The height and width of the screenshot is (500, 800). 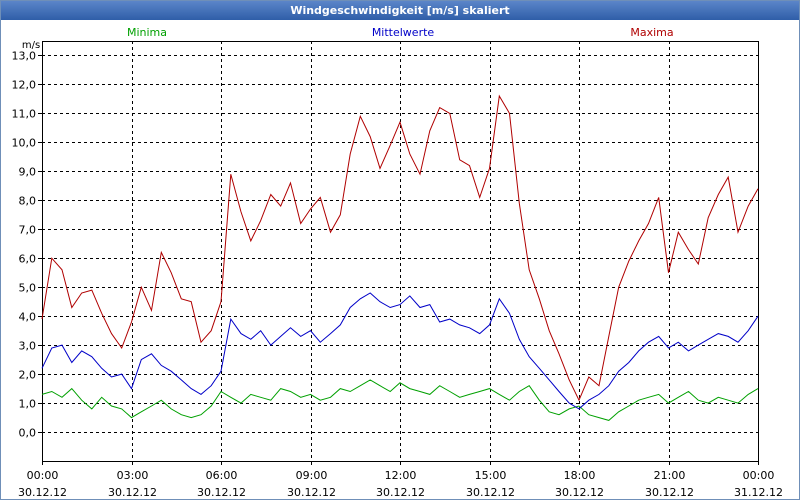 What do you see at coordinates (222, 475) in the screenshot?
I see `x-tick-time-label: 06:00` at bounding box center [222, 475].